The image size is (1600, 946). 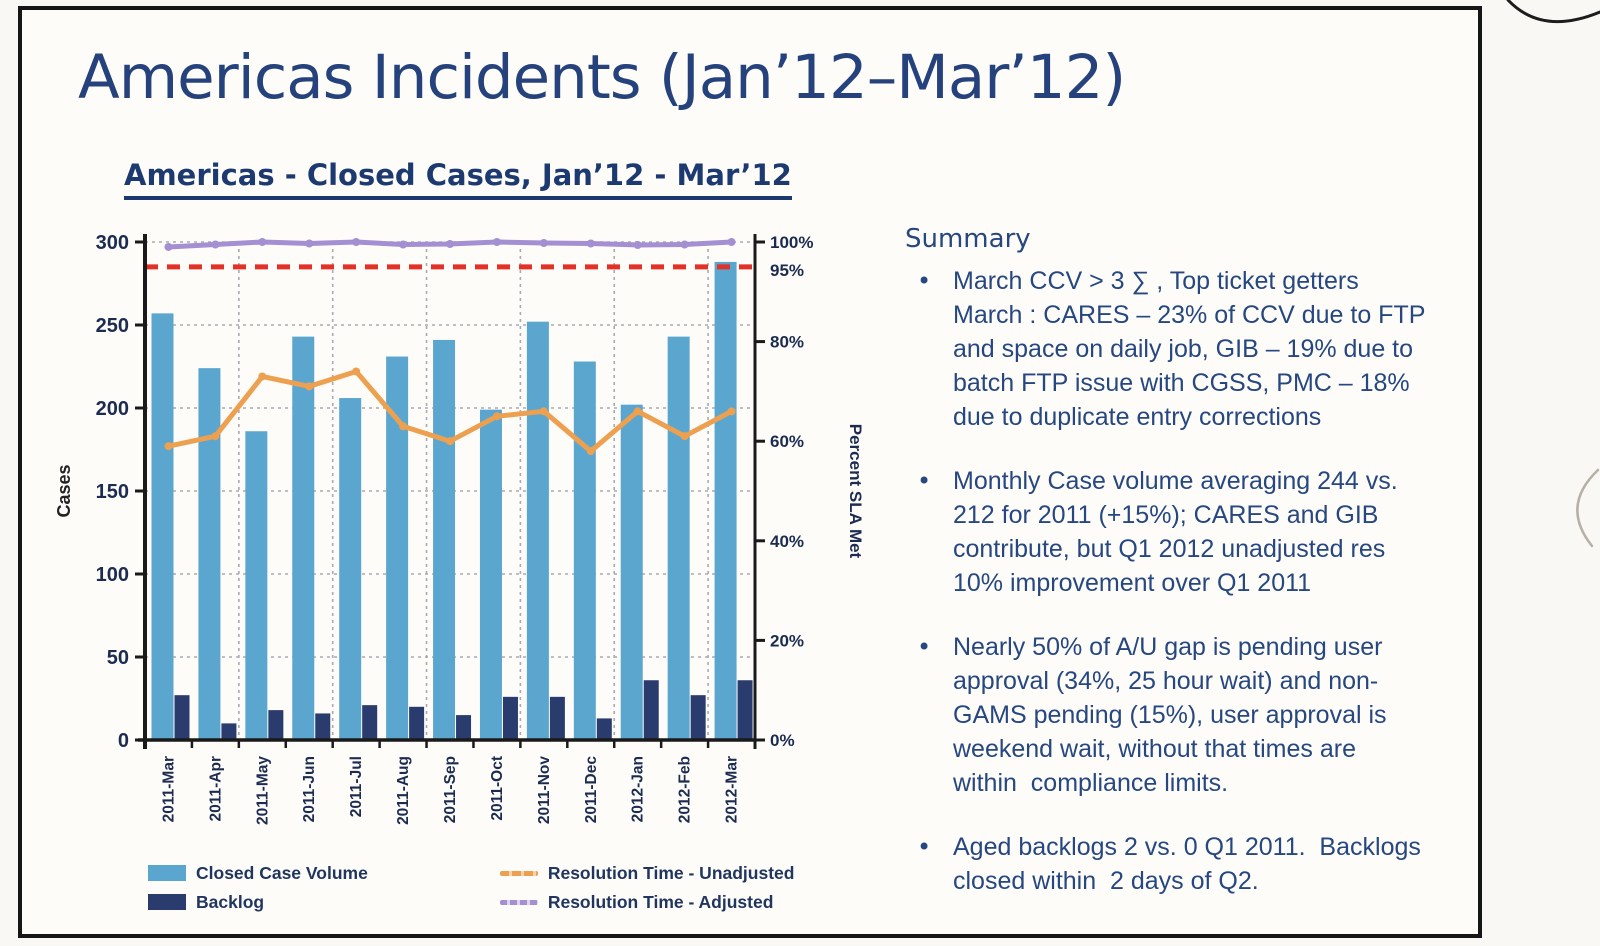 I want to click on x-axis-month-label: 2011-Mar, so click(x=168, y=789).